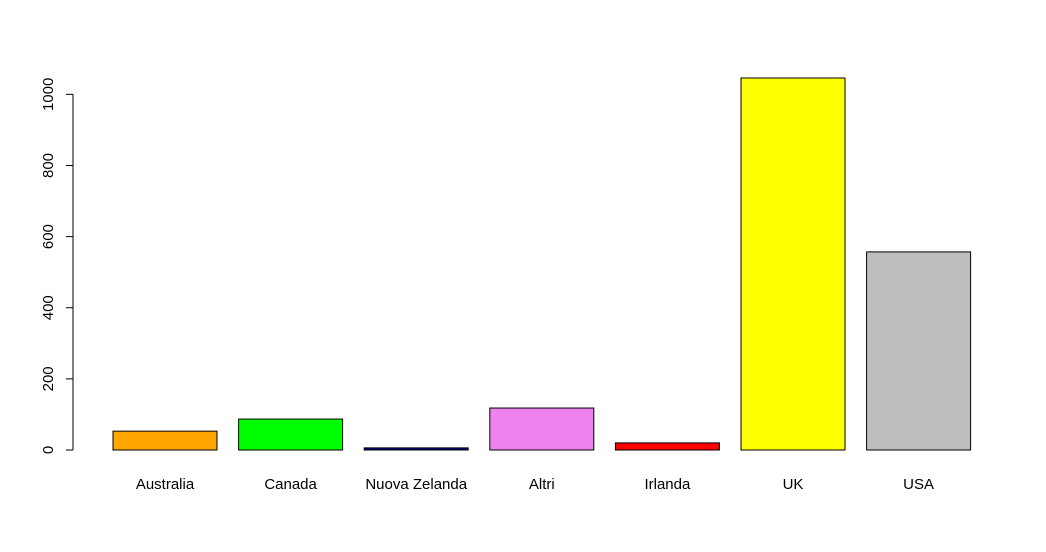 The width and height of the screenshot is (1046, 552). I want to click on y-tick-label-600: 600, so click(48, 236).